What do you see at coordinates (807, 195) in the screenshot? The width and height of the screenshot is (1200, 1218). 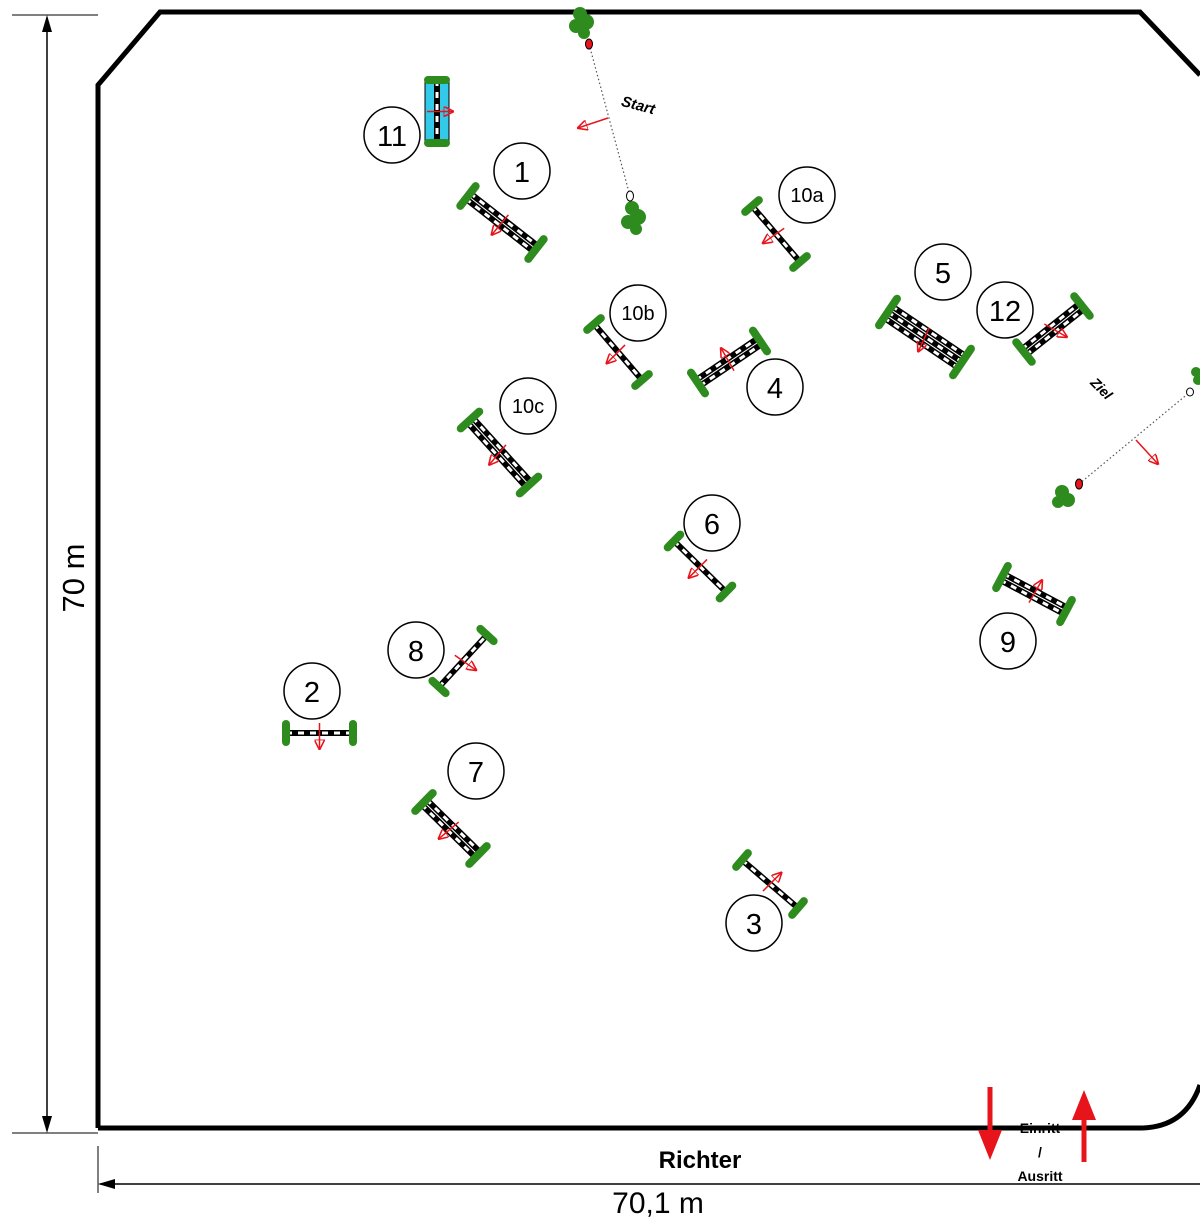 I see `obstacle-number-10a: 10a` at bounding box center [807, 195].